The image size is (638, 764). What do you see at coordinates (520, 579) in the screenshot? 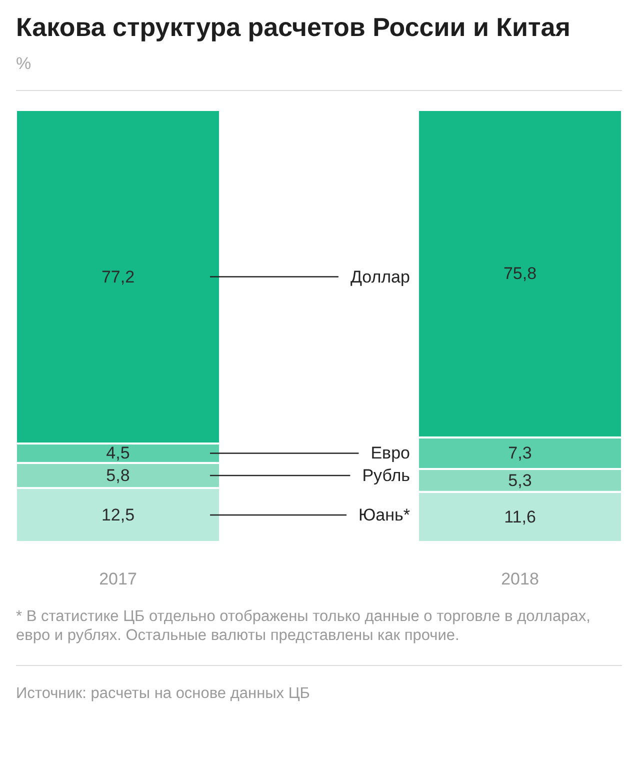
I see `x-tick-label: 2018` at bounding box center [520, 579].